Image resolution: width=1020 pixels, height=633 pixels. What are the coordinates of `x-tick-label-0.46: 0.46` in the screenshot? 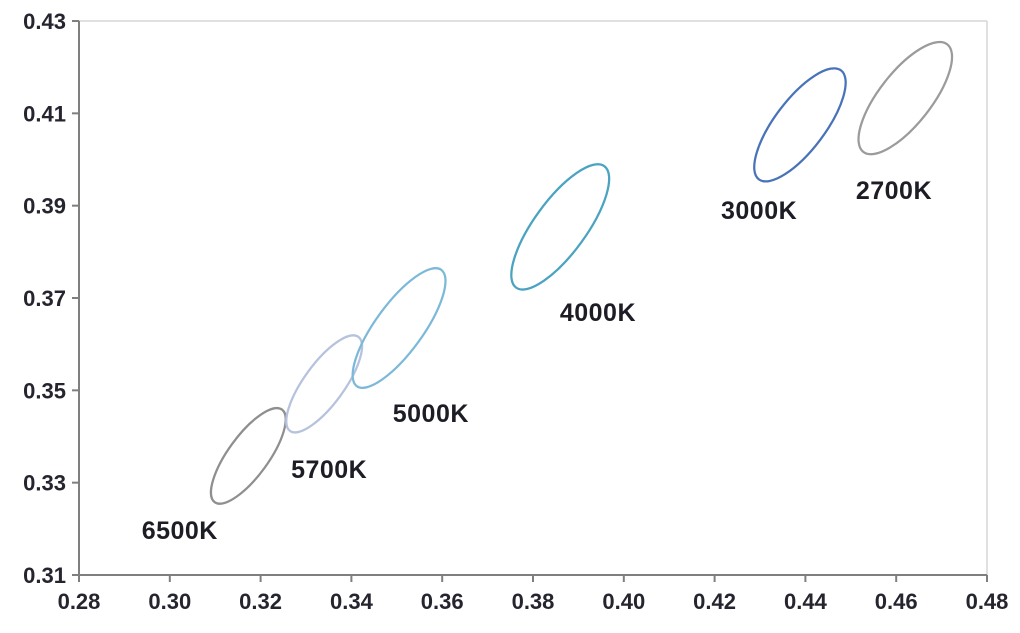 It's located at (896, 601).